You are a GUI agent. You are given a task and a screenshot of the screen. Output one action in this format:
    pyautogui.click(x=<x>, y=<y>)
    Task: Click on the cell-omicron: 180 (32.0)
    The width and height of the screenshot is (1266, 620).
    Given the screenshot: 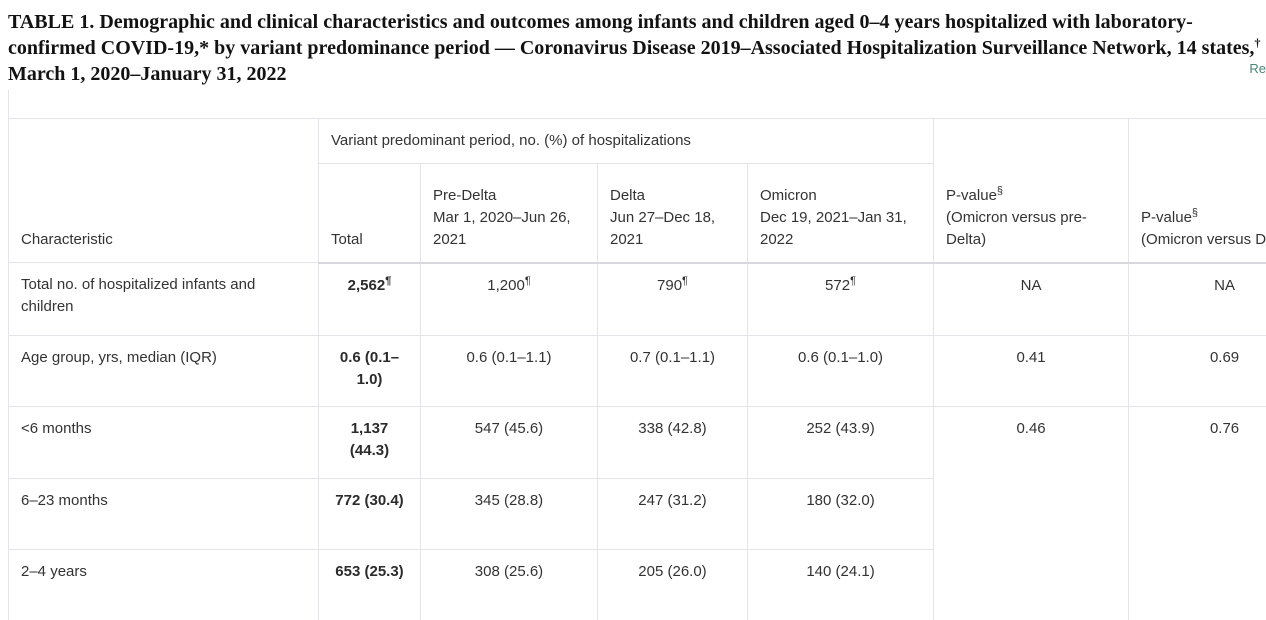 What is the action you would take?
    pyautogui.click(x=840, y=514)
    